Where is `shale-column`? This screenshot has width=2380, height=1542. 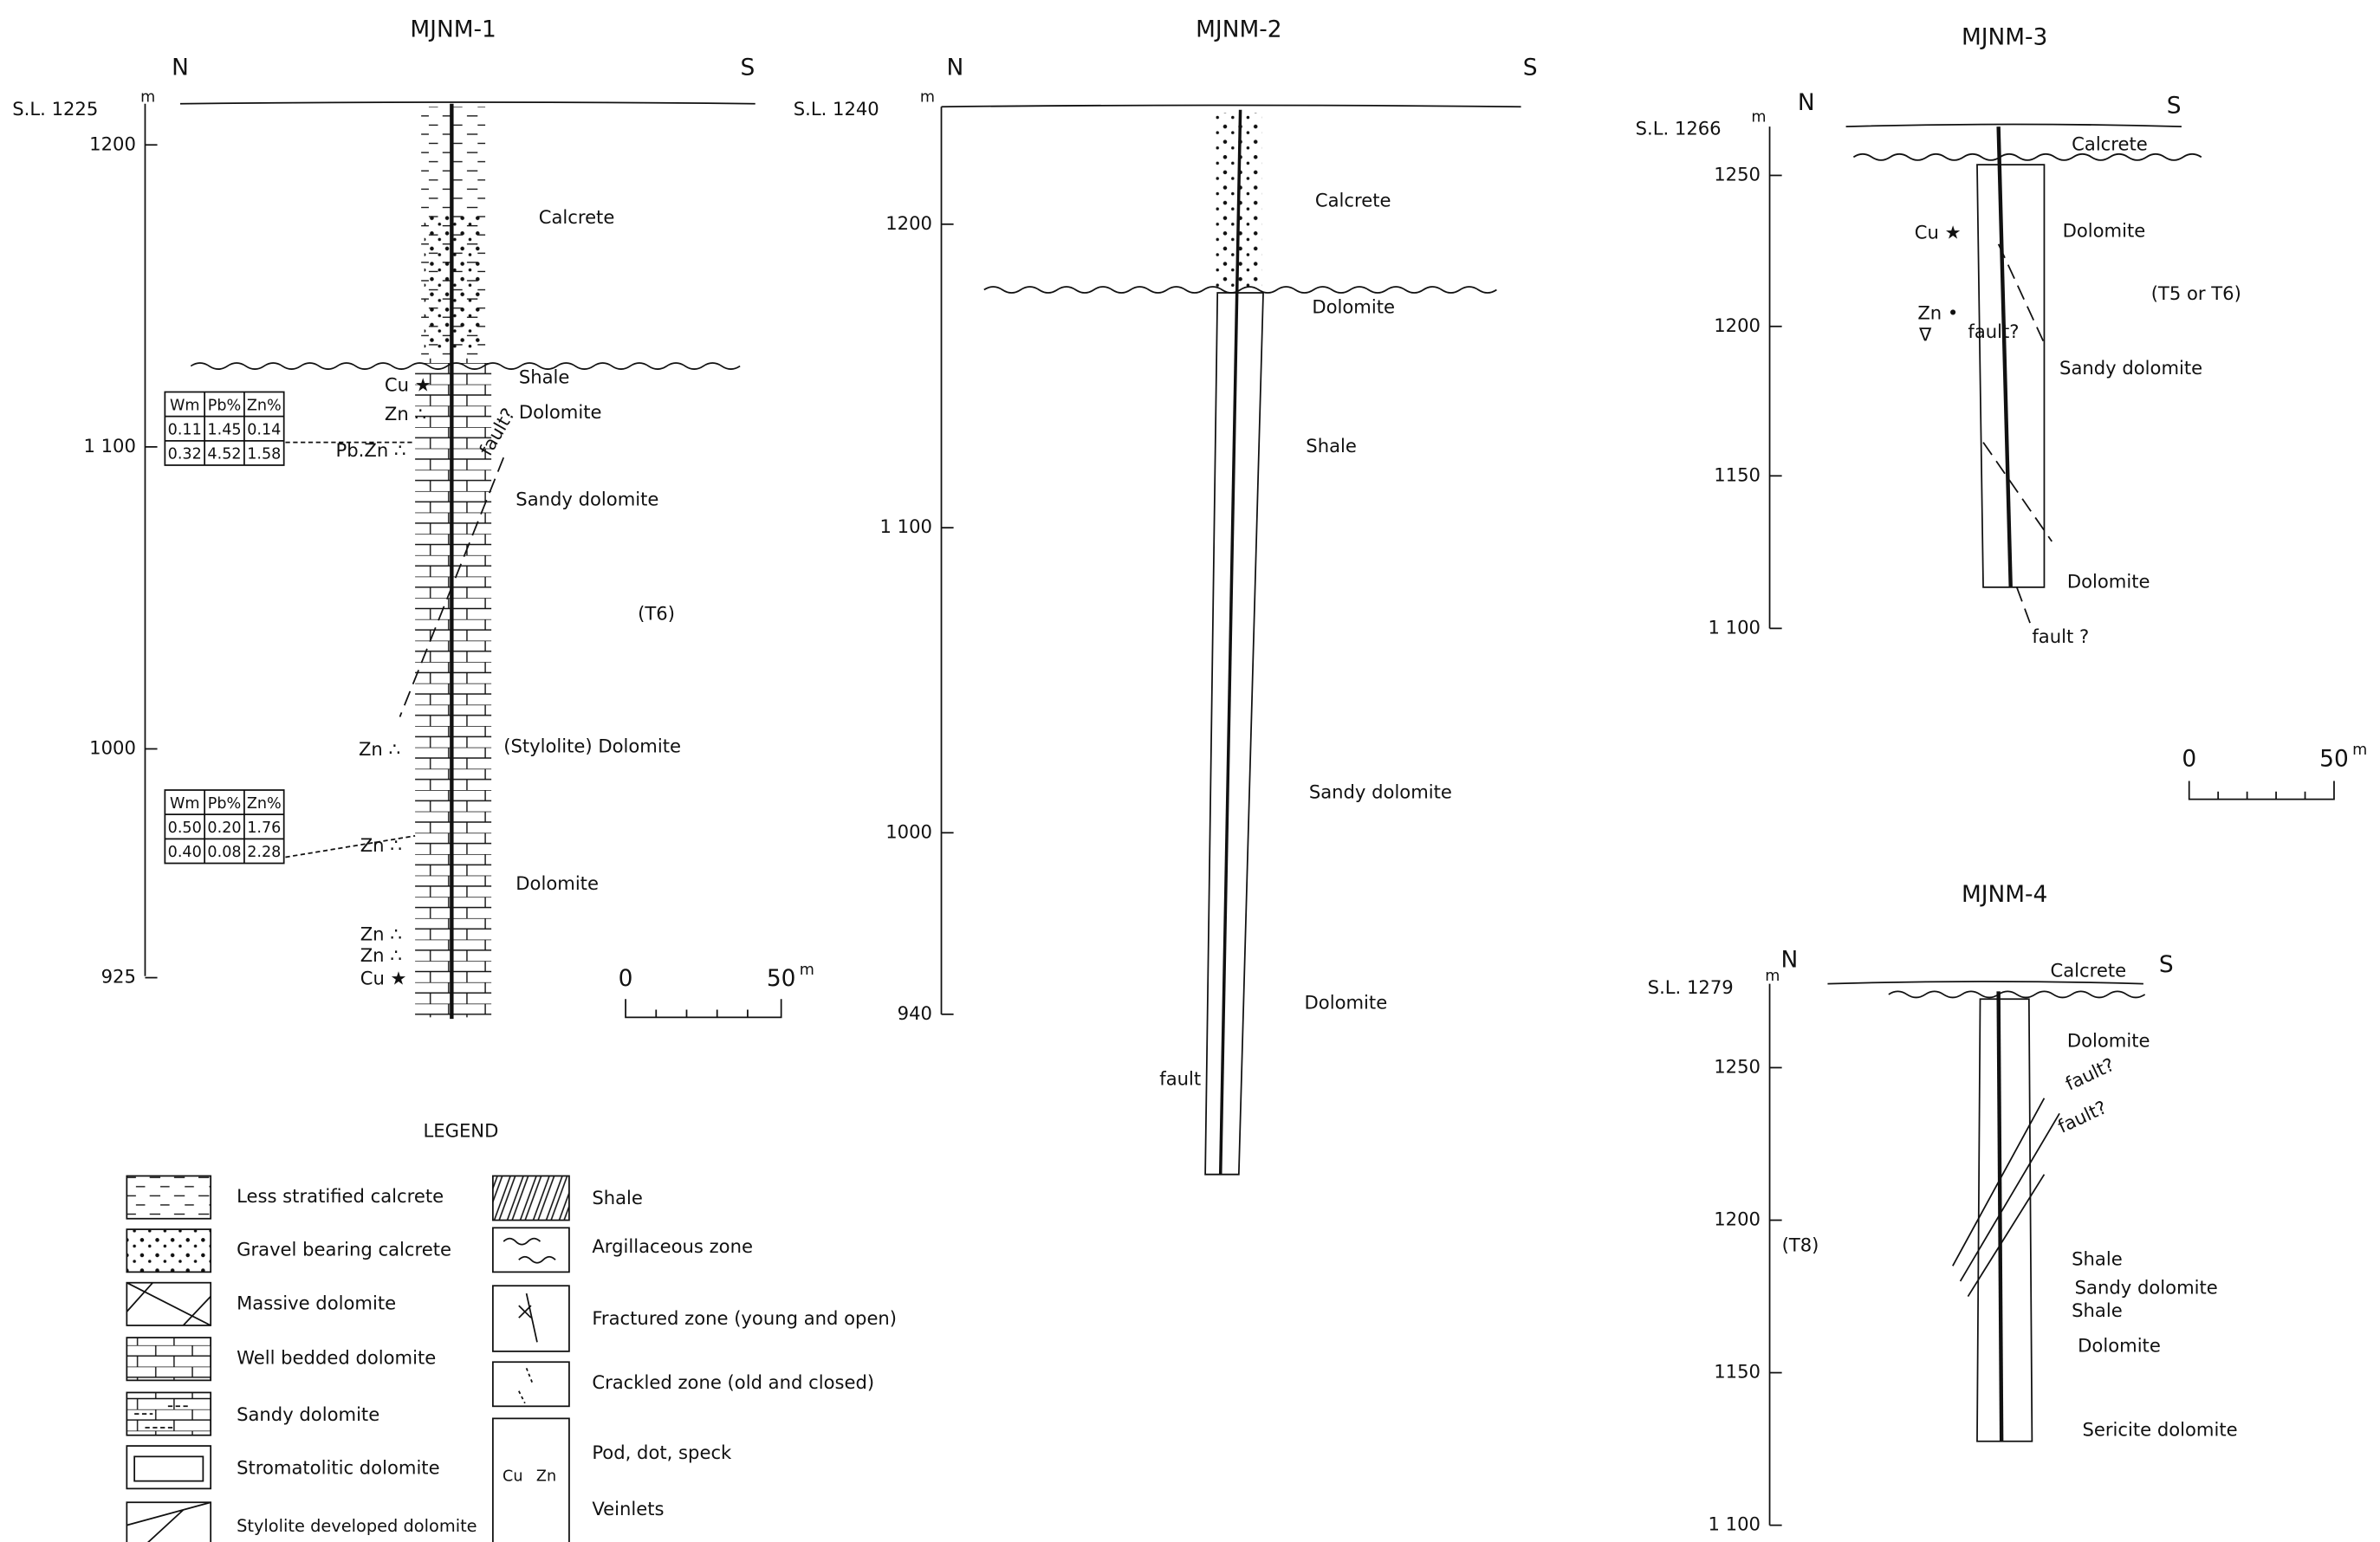
shale-column is located at coordinates (1234, 734).